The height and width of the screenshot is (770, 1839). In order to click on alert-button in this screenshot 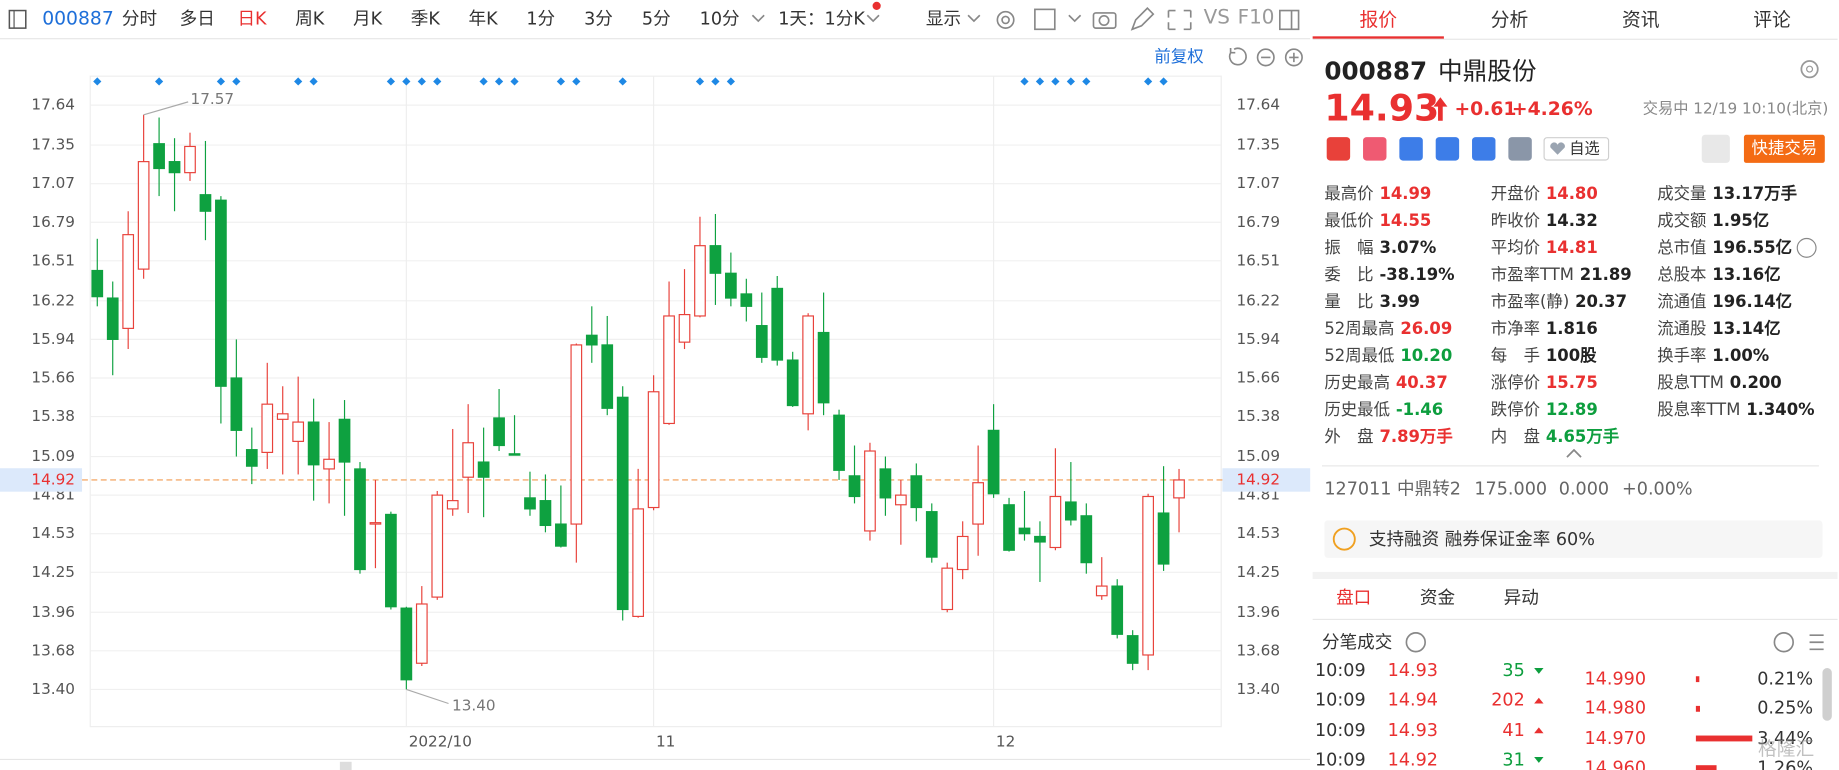, I will do `click(1715, 148)`.